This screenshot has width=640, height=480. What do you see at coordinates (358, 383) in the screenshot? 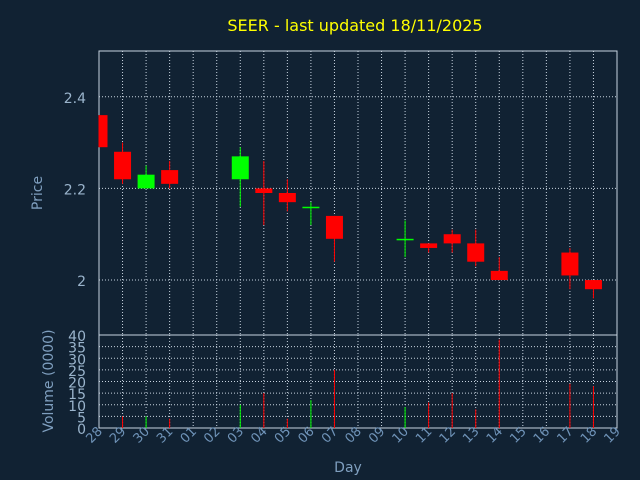
I see `volume-bars` at bounding box center [358, 383].